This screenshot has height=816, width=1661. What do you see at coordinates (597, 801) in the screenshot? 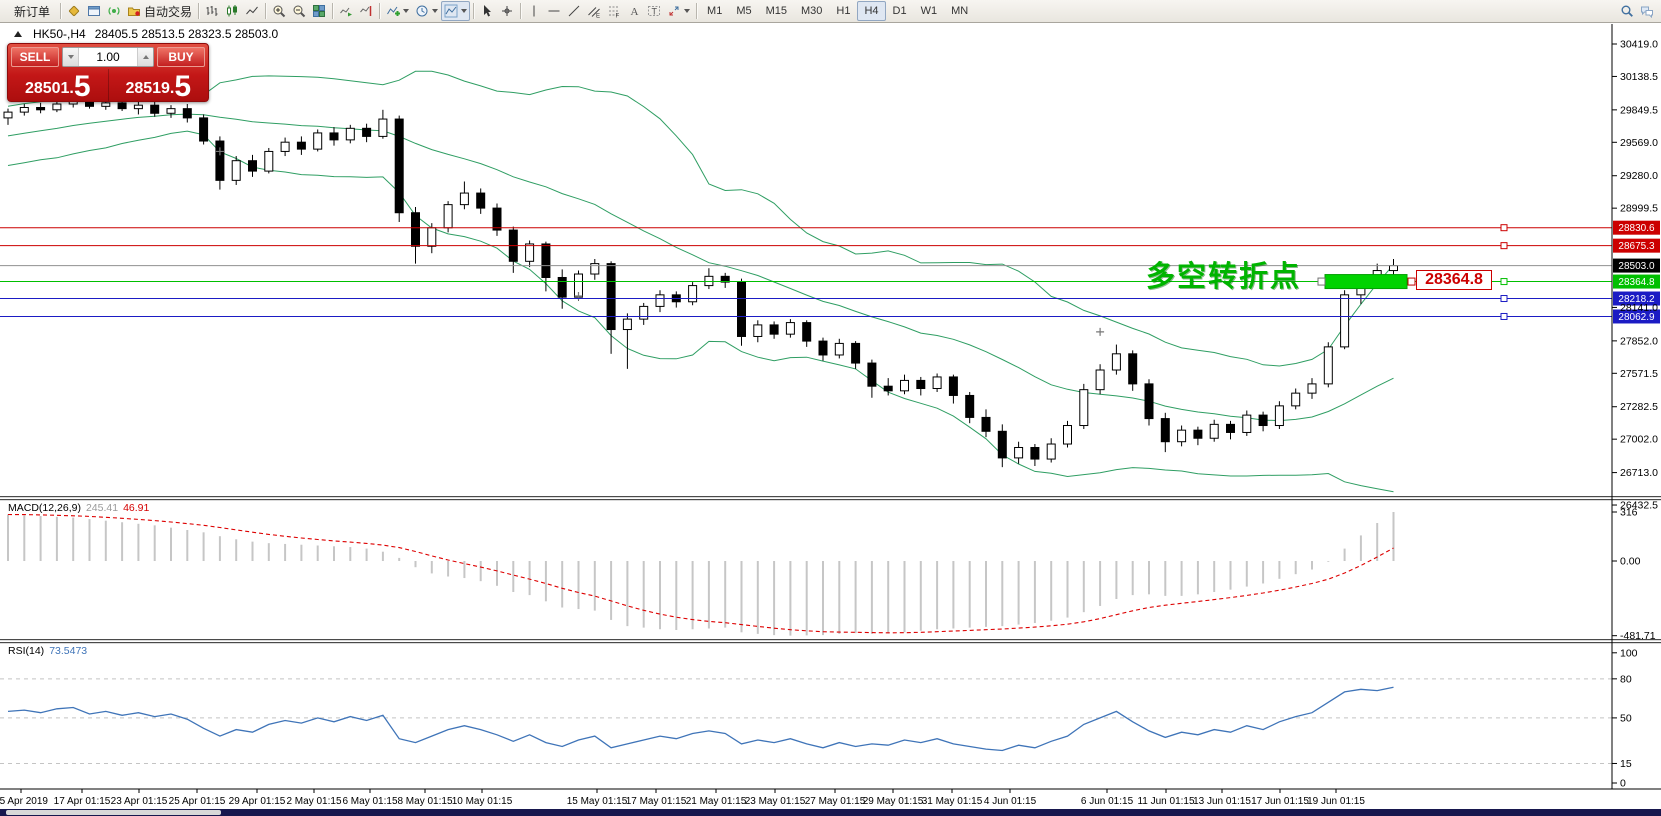
I see `time-tick-label: 15 May 01:15` at bounding box center [597, 801].